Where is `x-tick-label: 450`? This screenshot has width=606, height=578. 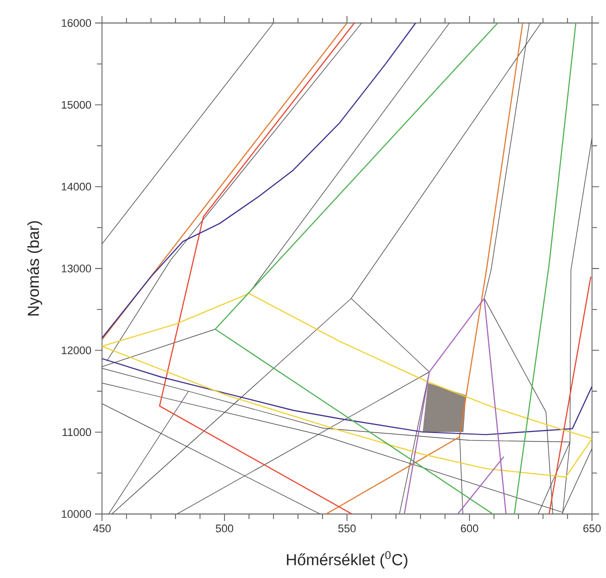
x-tick-label: 450 is located at coordinates (102, 528).